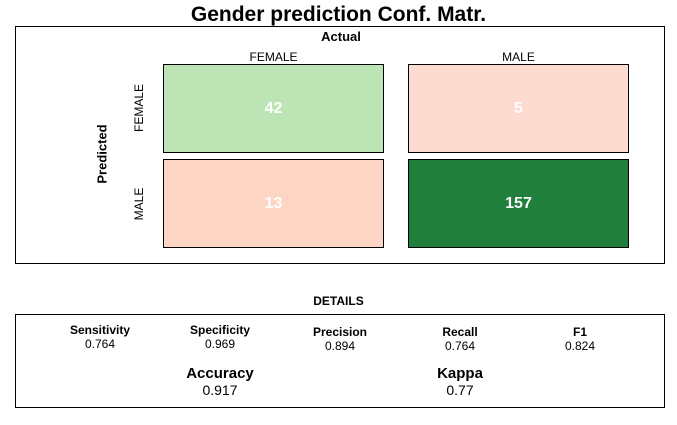  I want to click on row-label-male: MALE, so click(139, 204).